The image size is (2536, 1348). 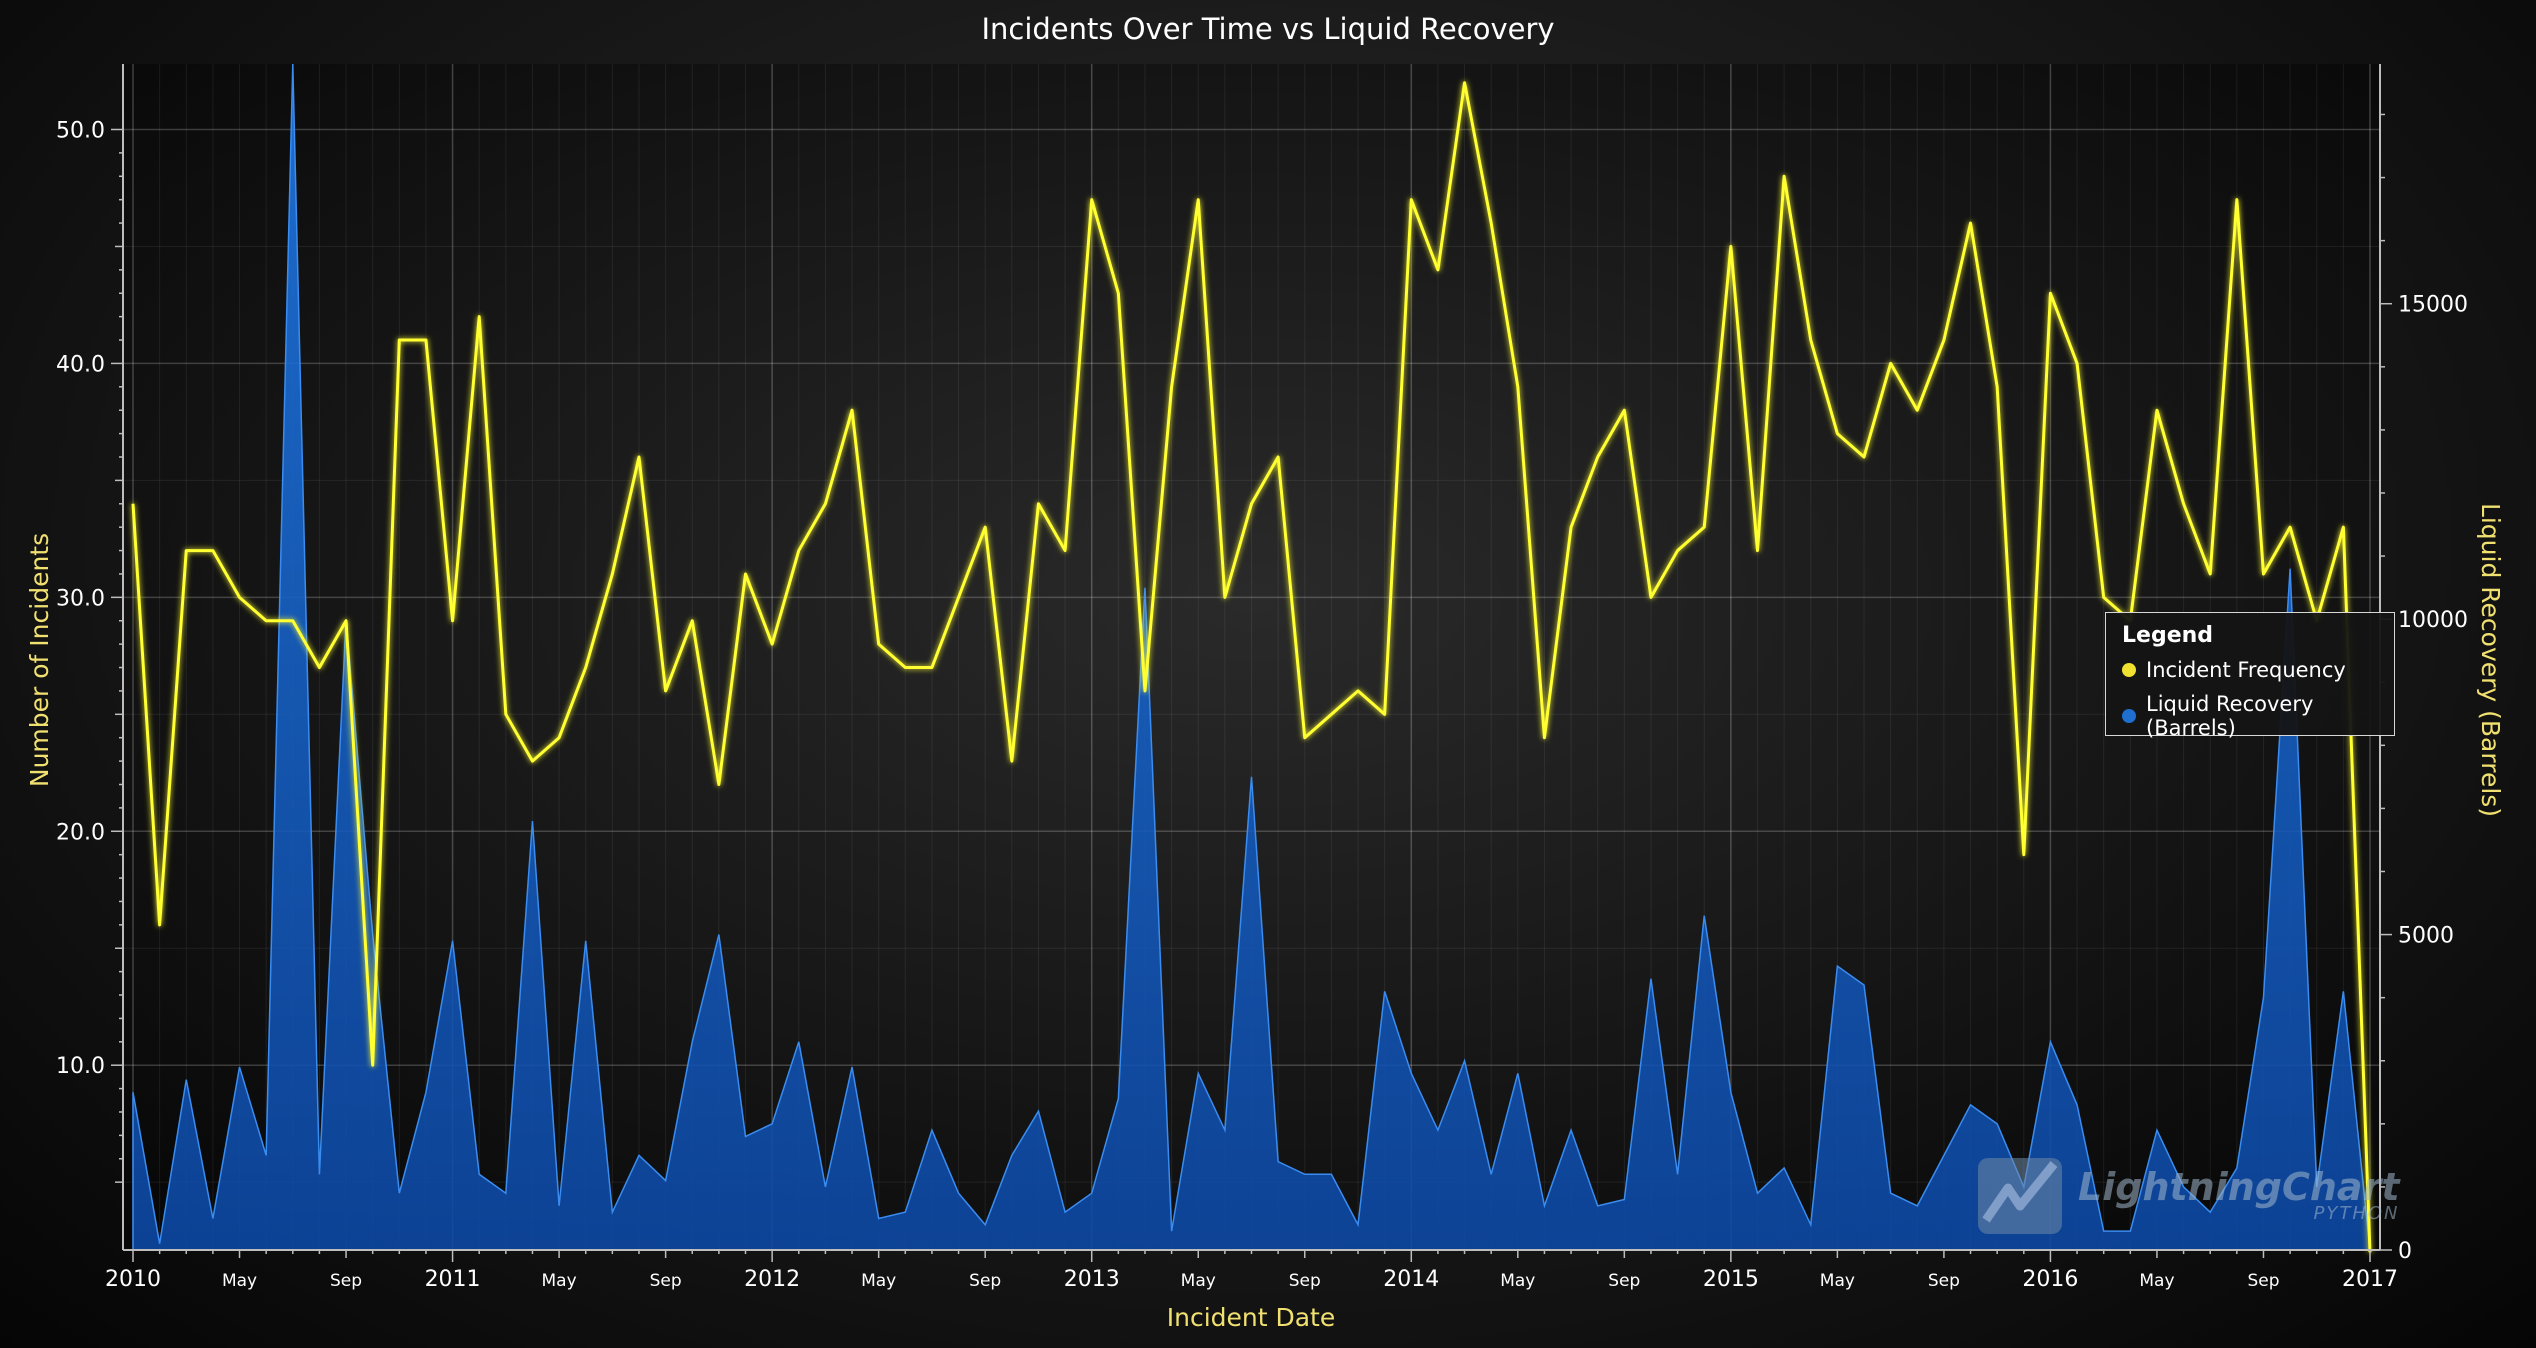 I want to click on chart-title: Incidents Over Time vs Liquid Recovery, so click(x=1268, y=29).